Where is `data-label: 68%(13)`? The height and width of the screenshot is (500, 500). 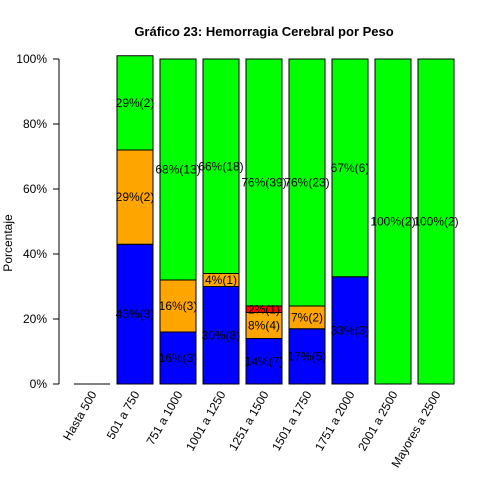
data-label: 68%(13) is located at coordinates (177, 170).